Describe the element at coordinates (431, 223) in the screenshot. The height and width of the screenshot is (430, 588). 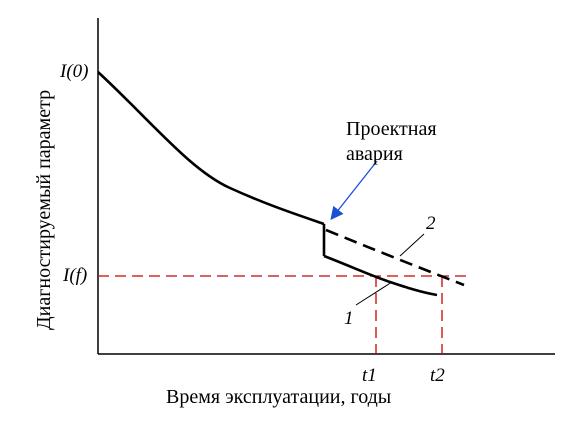
I see `curve-2-label: 2` at that location.